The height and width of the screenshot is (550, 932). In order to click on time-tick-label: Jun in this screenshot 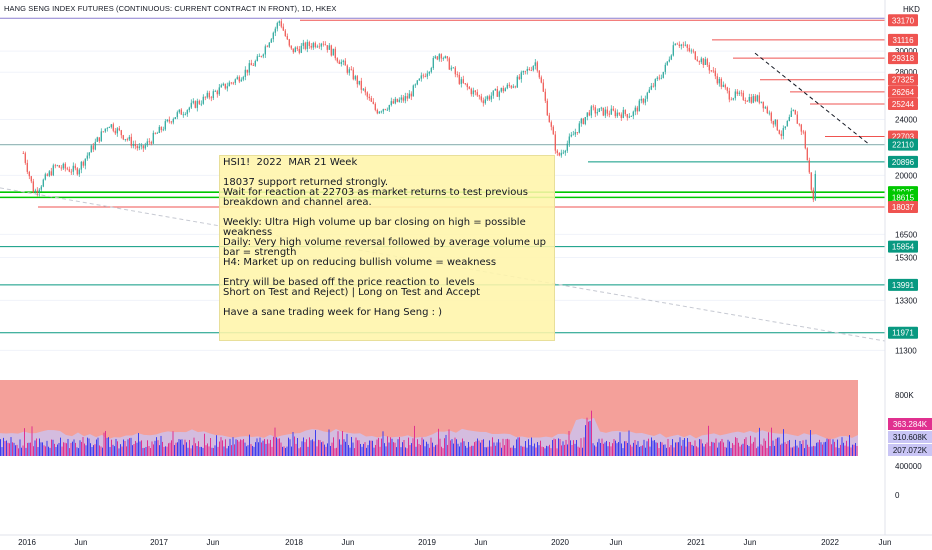, I will do `click(750, 542)`.